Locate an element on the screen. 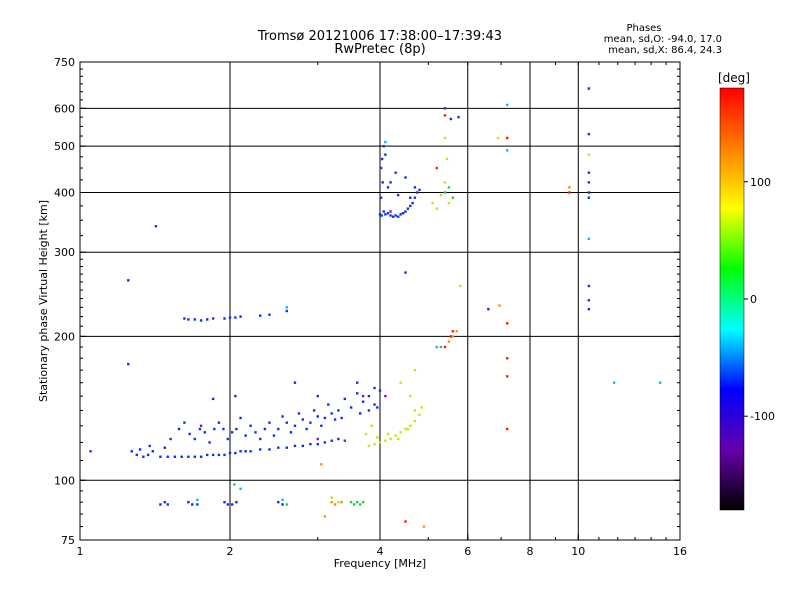 The width and height of the screenshot is (800, 600). colorbar-unit-label: [deg] is located at coordinates (734, 78).